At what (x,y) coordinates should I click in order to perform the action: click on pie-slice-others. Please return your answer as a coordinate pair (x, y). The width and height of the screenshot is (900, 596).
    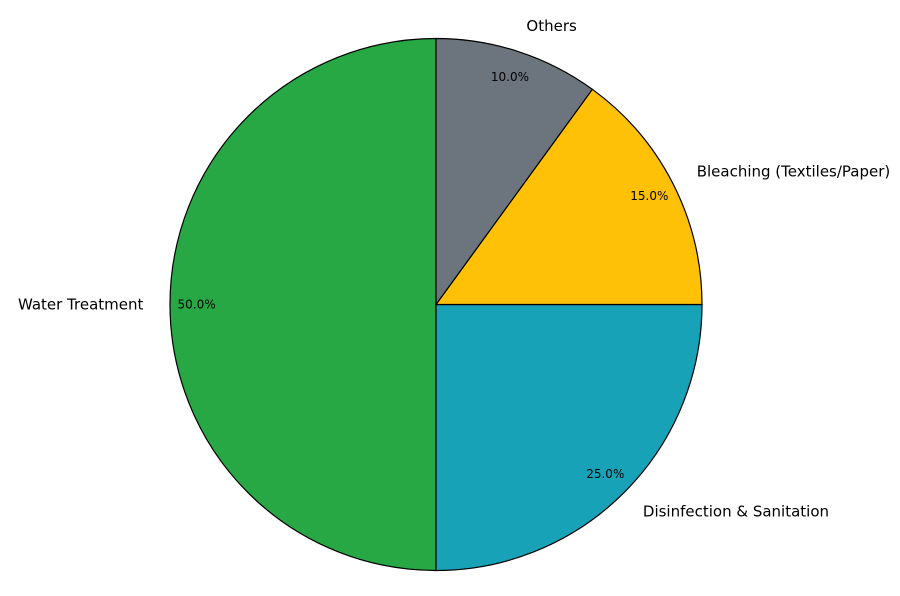
    Looking at the image, I should click on (514, 172).